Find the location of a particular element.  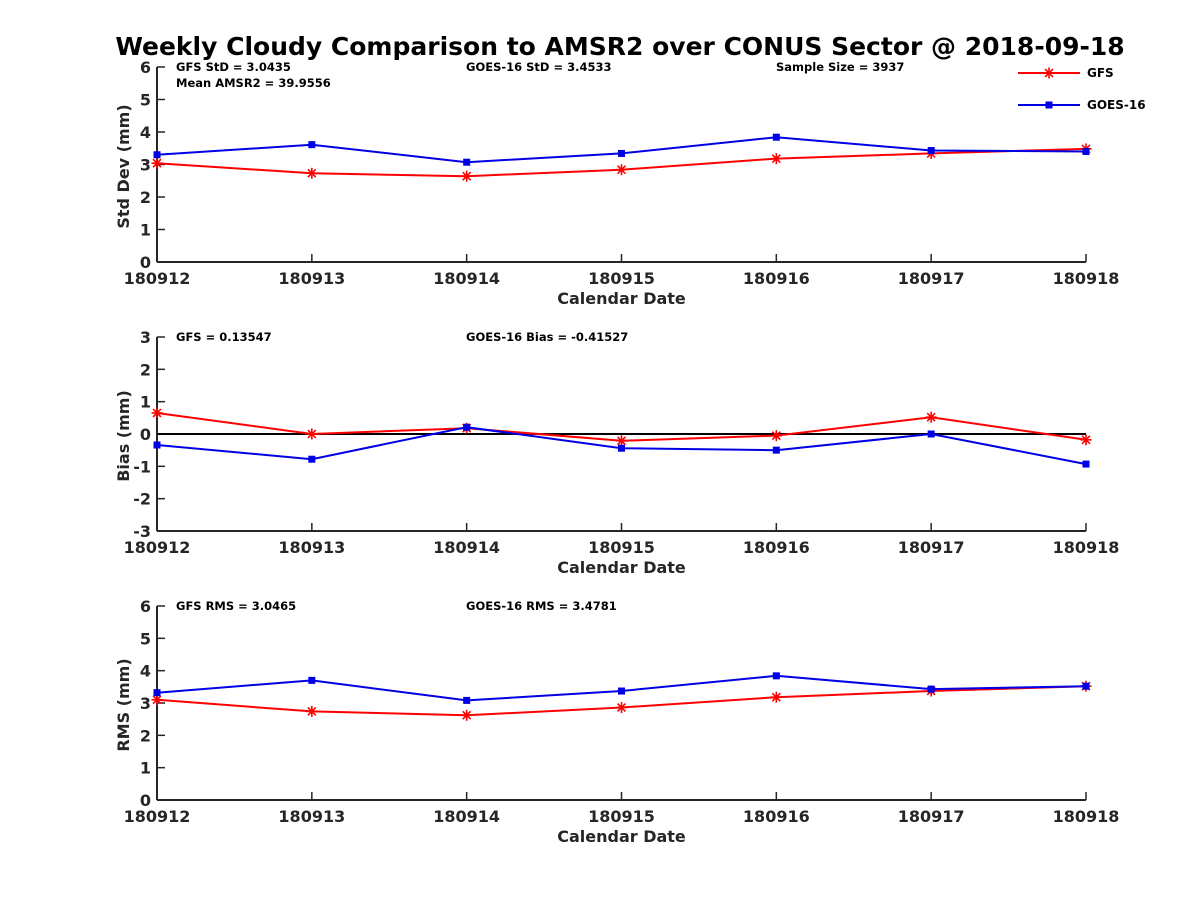

legend: GFS GOES-16 is located at coordinates (1082, 89).